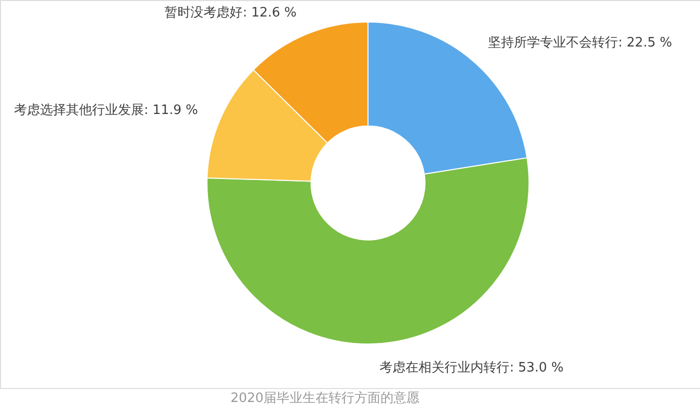 This screenshot has width=700, height=414. Describe the element at coordinates (580, 42) in the screenshot. I see `slice-label: 坚持所学专业不会转行: 22.5 %` at that location.